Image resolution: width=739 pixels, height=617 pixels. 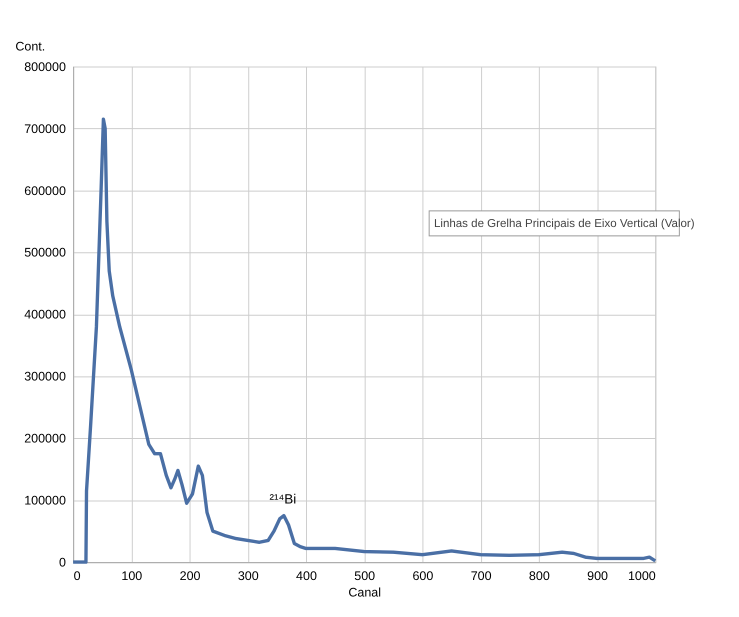 I want to click on x-tick-label: 1000, so click(x=642, y=575).